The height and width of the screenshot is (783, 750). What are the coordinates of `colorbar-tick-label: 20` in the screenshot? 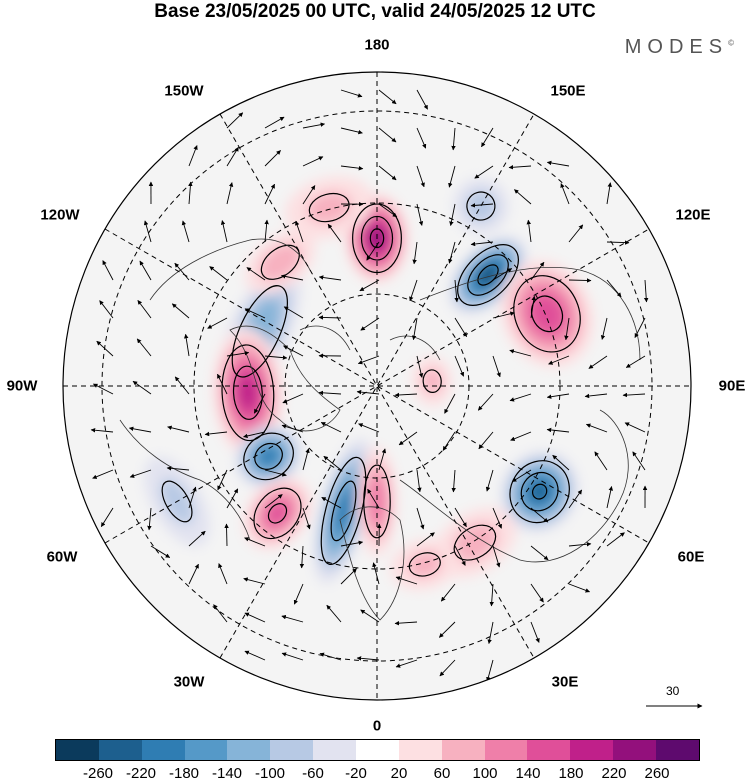 It's located at (399, 773).